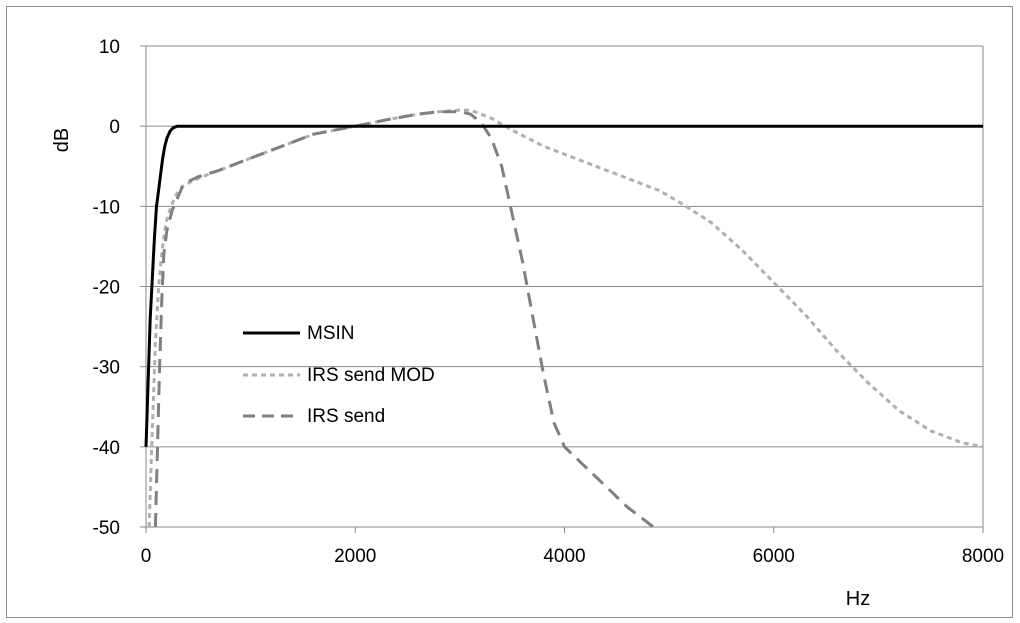 This screenshot has height=623, width=1020. What do you see at coordinates (62, 140) in the screenshot?
I see `y-axis-label: dB` at bounding box center [62, 140].